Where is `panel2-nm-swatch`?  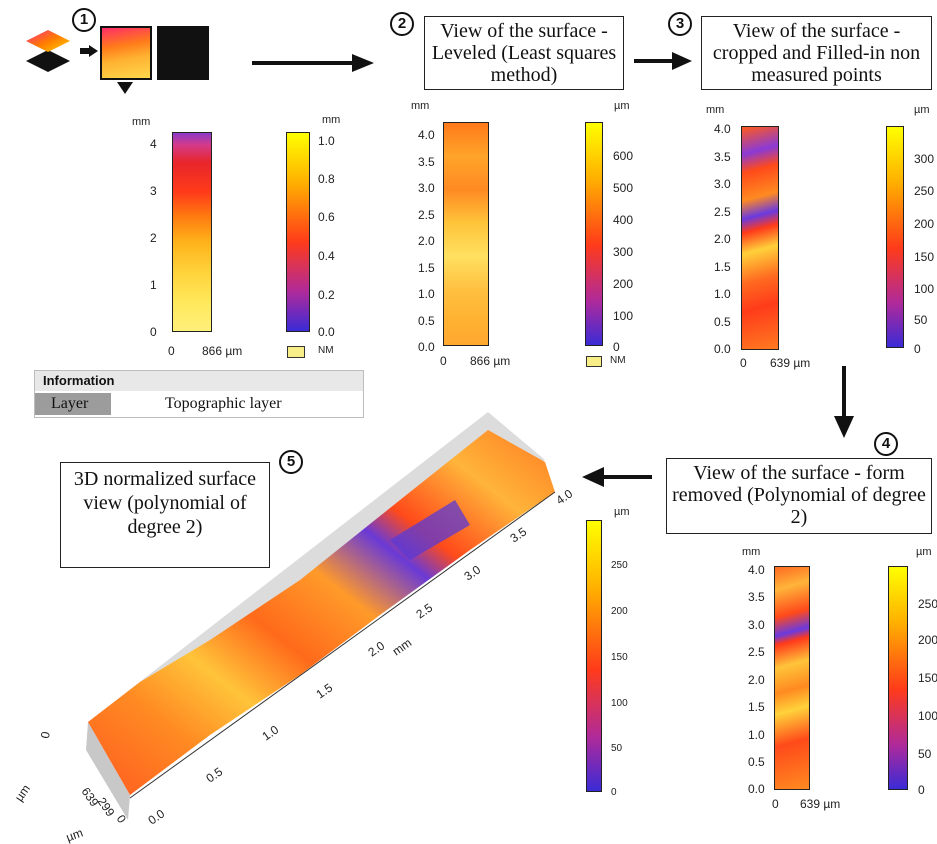 panel2-nm-swatch is located at coordinates (594, 361).